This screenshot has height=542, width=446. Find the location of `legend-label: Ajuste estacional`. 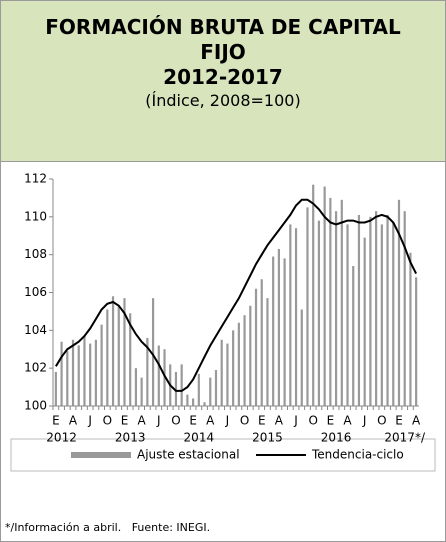

legend-label: Ajuste estacional is located at coordinates (188, 455).